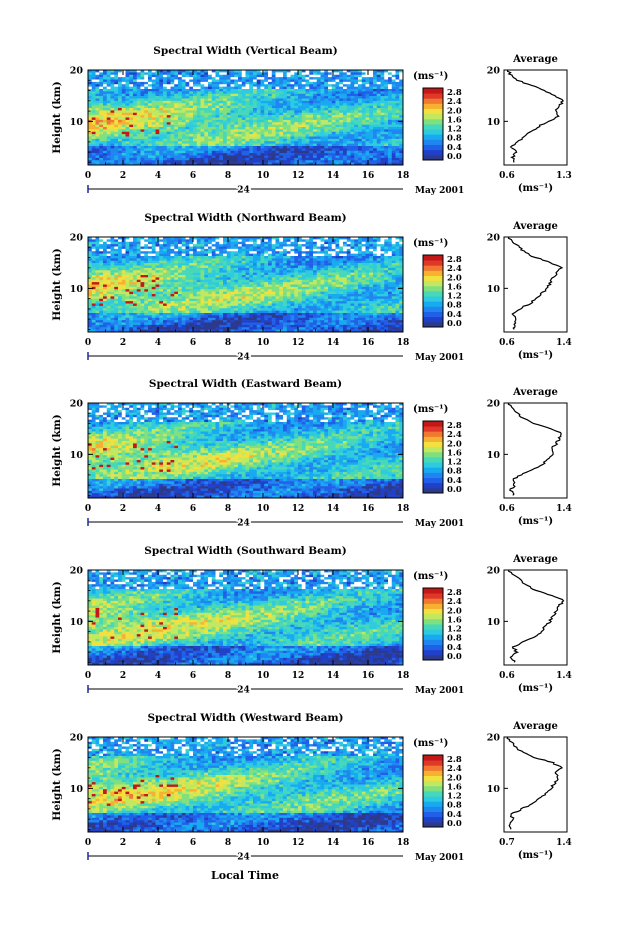 The height and width of the screenshot is (933, 621). What do you see at coordinates (535, 521) in the screenshot?
I see `average-x-label: (ms⁻¹)` at bounding box center [535, 521].